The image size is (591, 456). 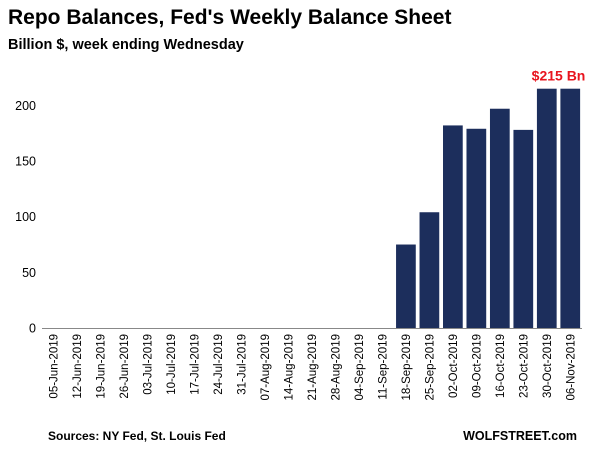 I want to click on x-tick-label: 10-Jul-2019, so click(x=172, y=364).